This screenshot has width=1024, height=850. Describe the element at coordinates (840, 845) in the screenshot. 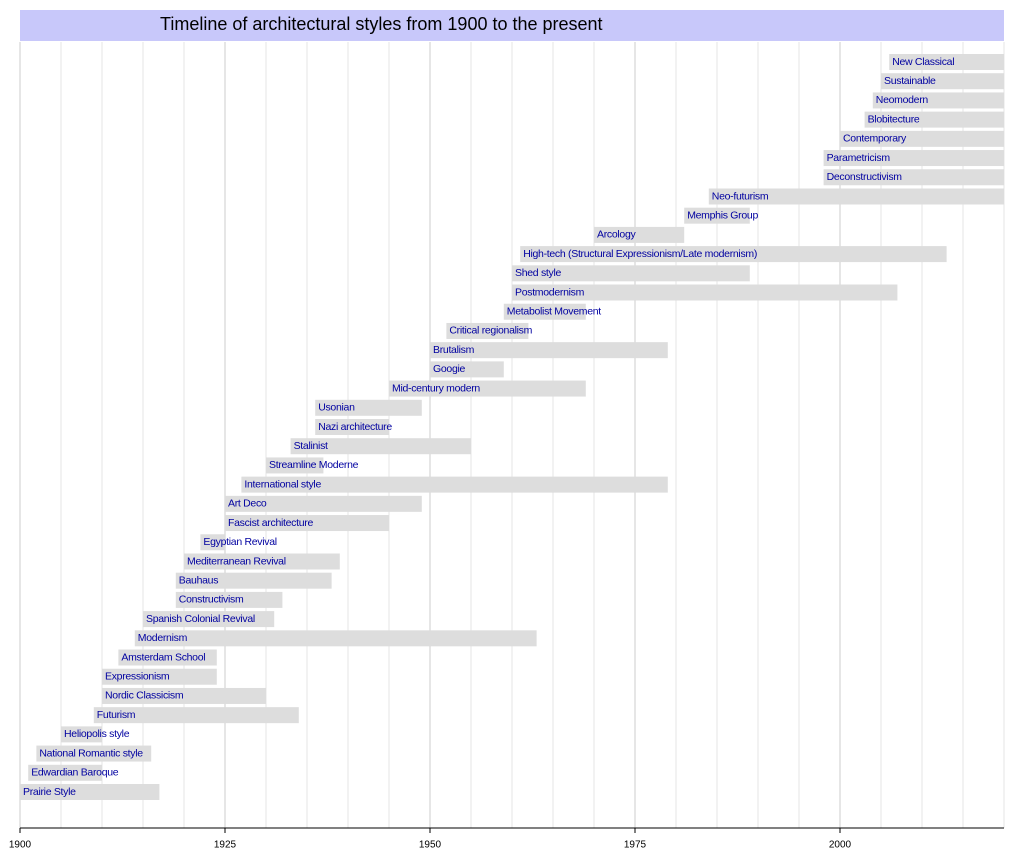

I see `x-tick-label: 2000` at that location.